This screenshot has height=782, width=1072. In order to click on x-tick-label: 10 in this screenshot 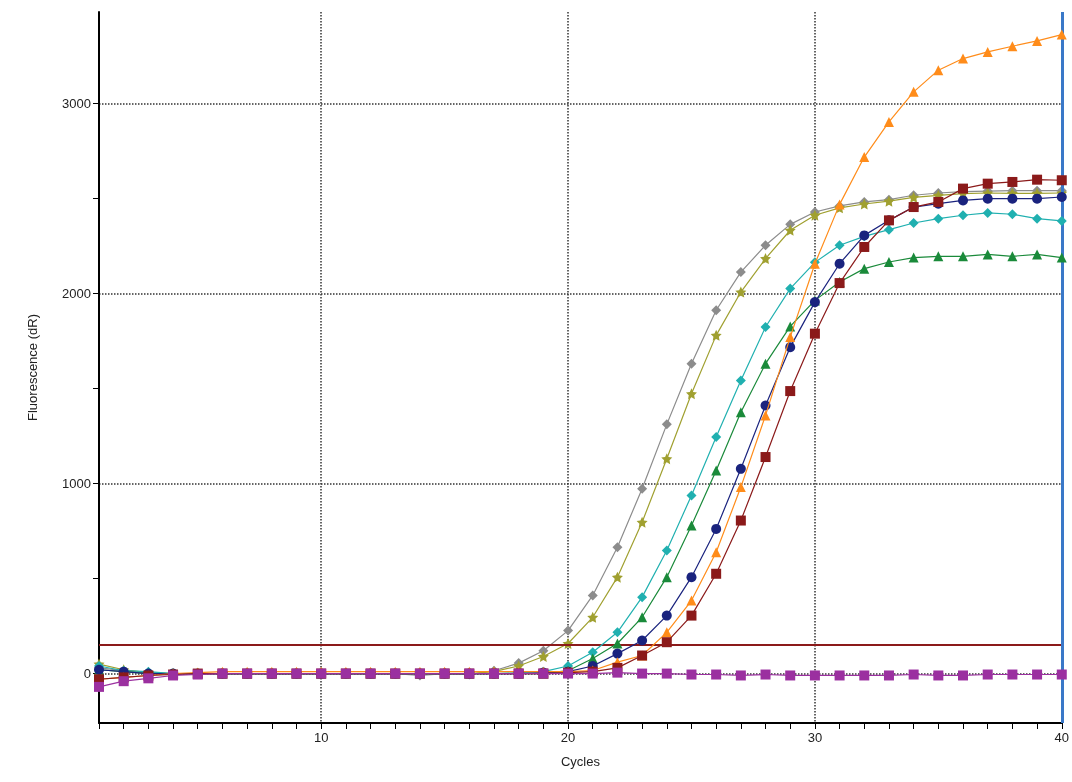, I will do `click(321, 737)`.